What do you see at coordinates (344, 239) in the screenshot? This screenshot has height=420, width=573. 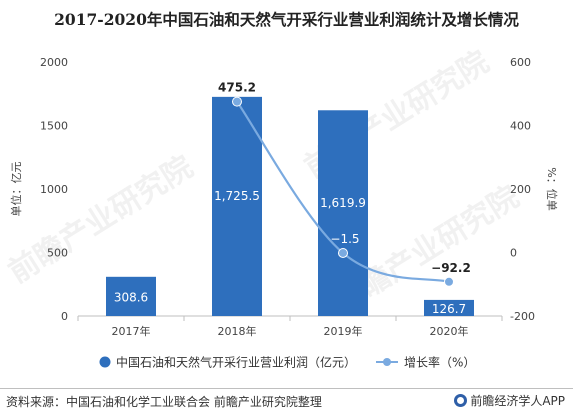 I see `growth-value-label: −1.5` at bounding box center [344, 239].